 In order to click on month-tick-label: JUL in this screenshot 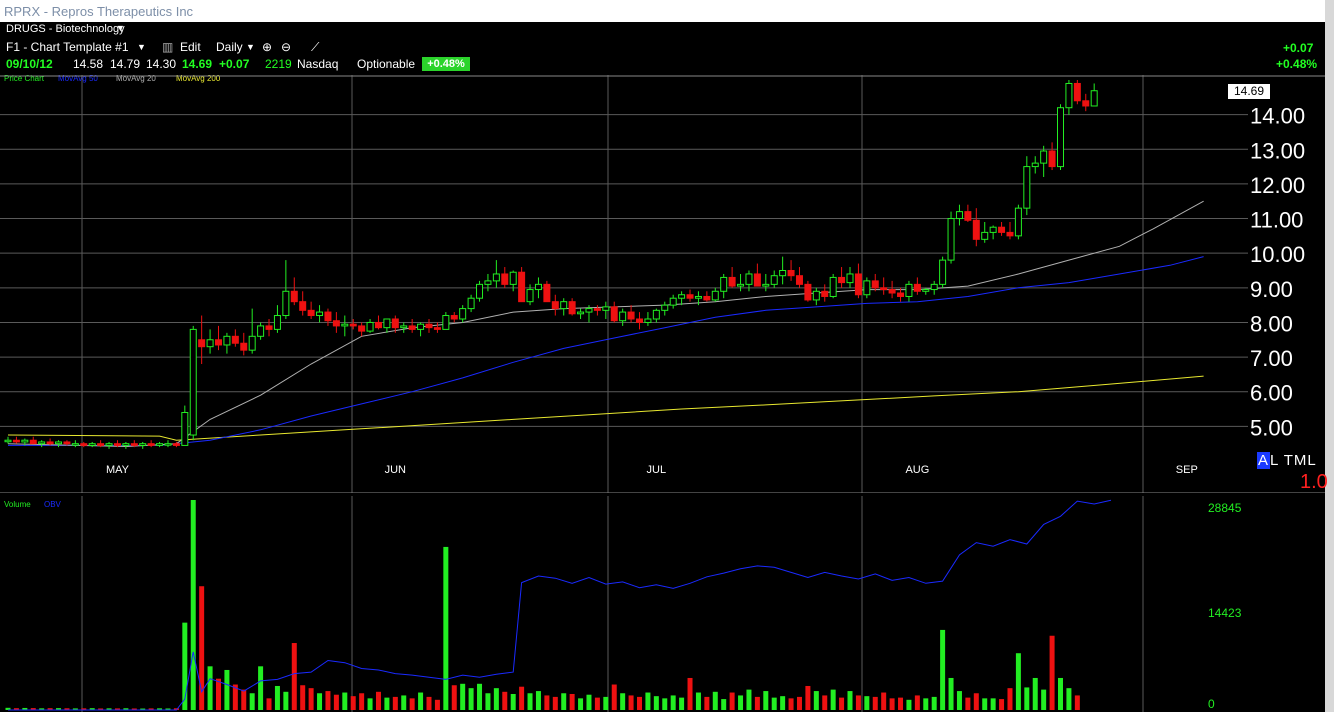, I will do `click(657, 470)`.